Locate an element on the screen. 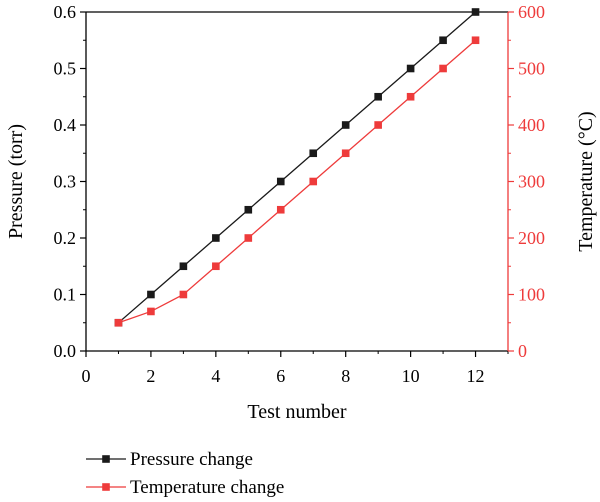  y-left-tick-label: 0.0 is located at coordinates (65, 351).